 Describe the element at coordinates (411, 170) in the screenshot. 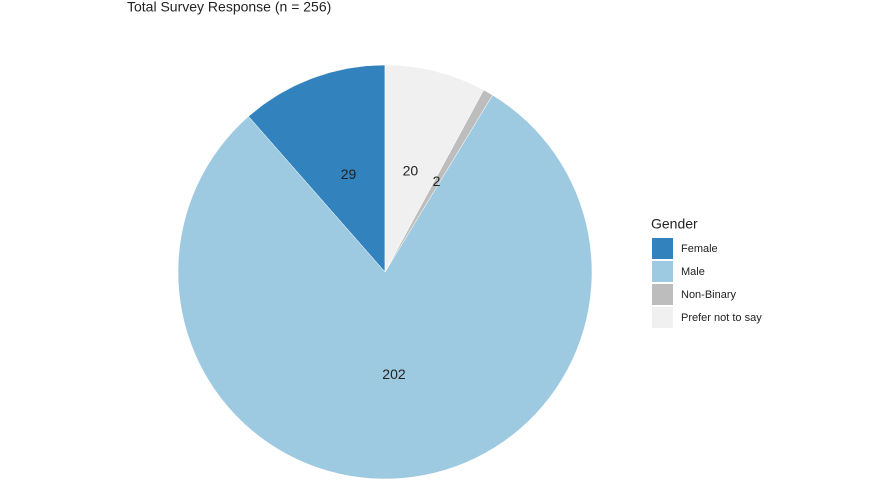

I see `data-label: 20` at that location.